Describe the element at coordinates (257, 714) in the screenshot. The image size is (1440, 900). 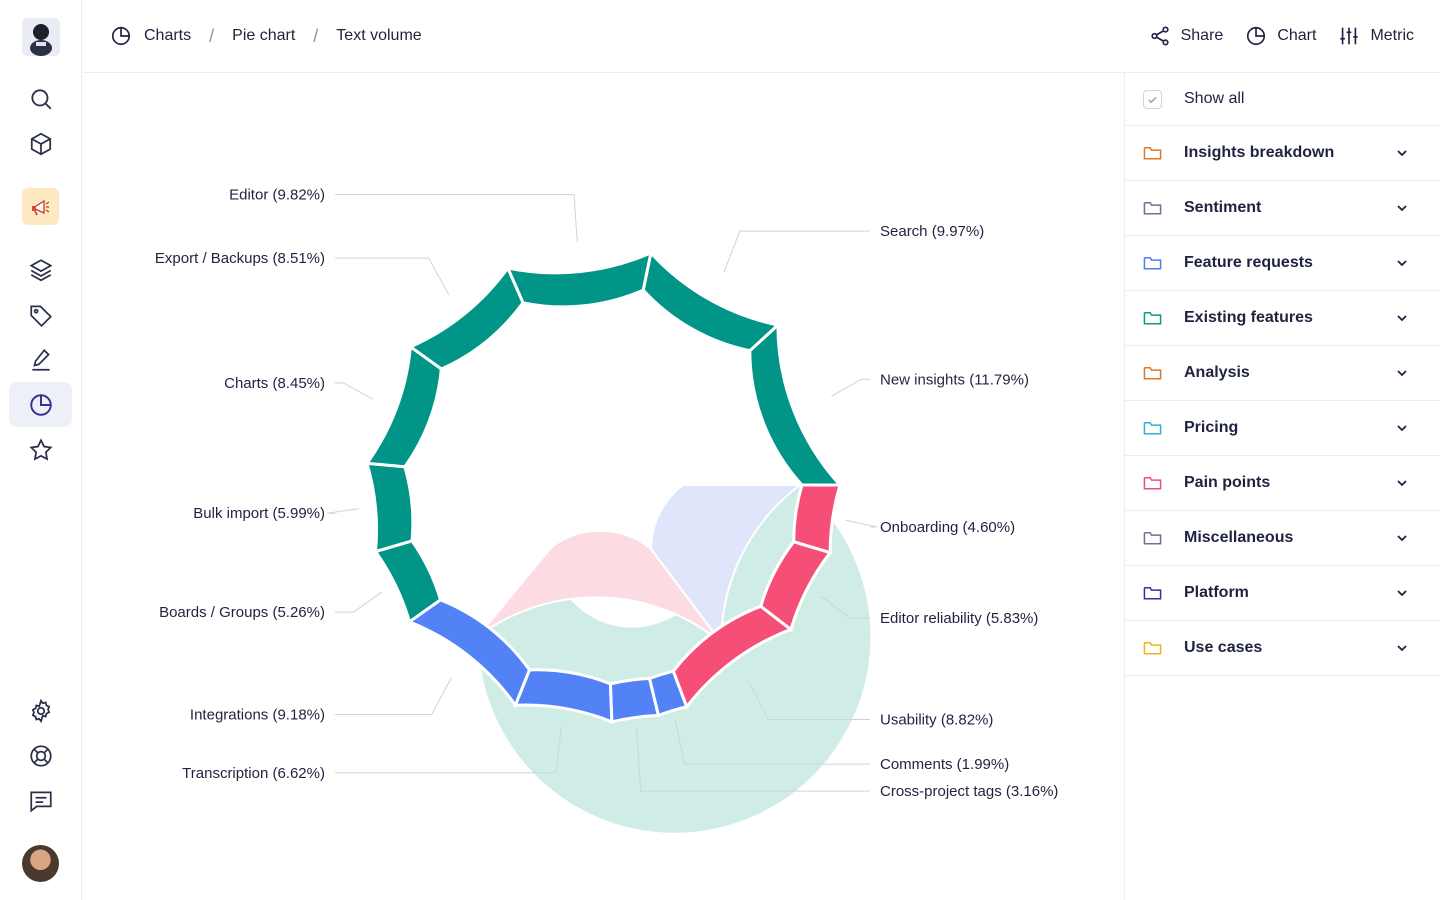
I see `slice-label: Integrations (9.18%)` at that location.